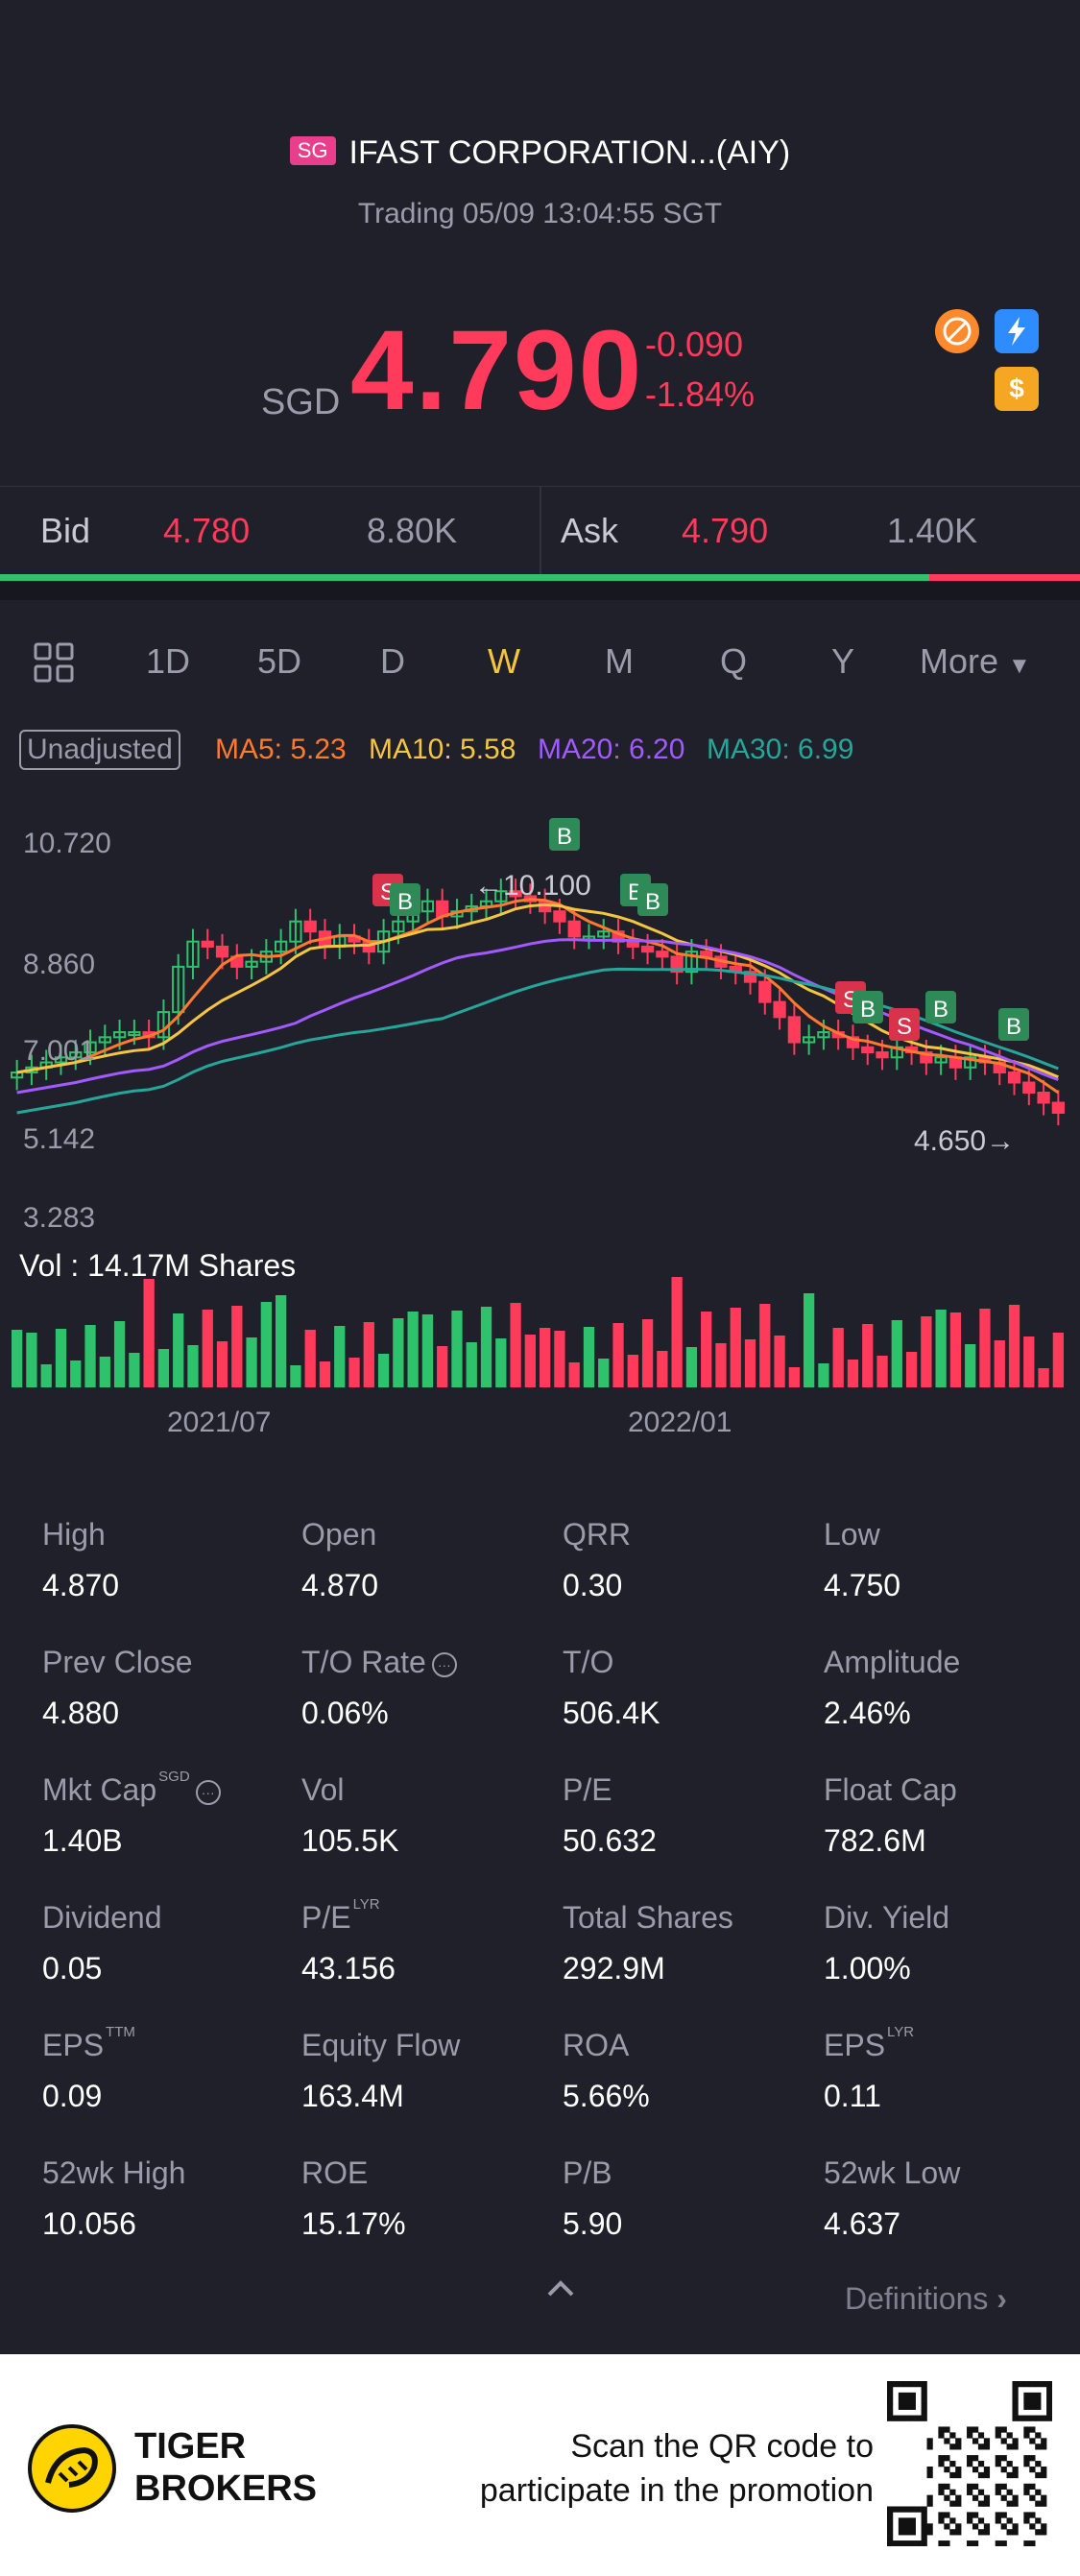 The image size is (1080, 2576). I want to click on stat-label-text: ROE, so click(335, 2172).